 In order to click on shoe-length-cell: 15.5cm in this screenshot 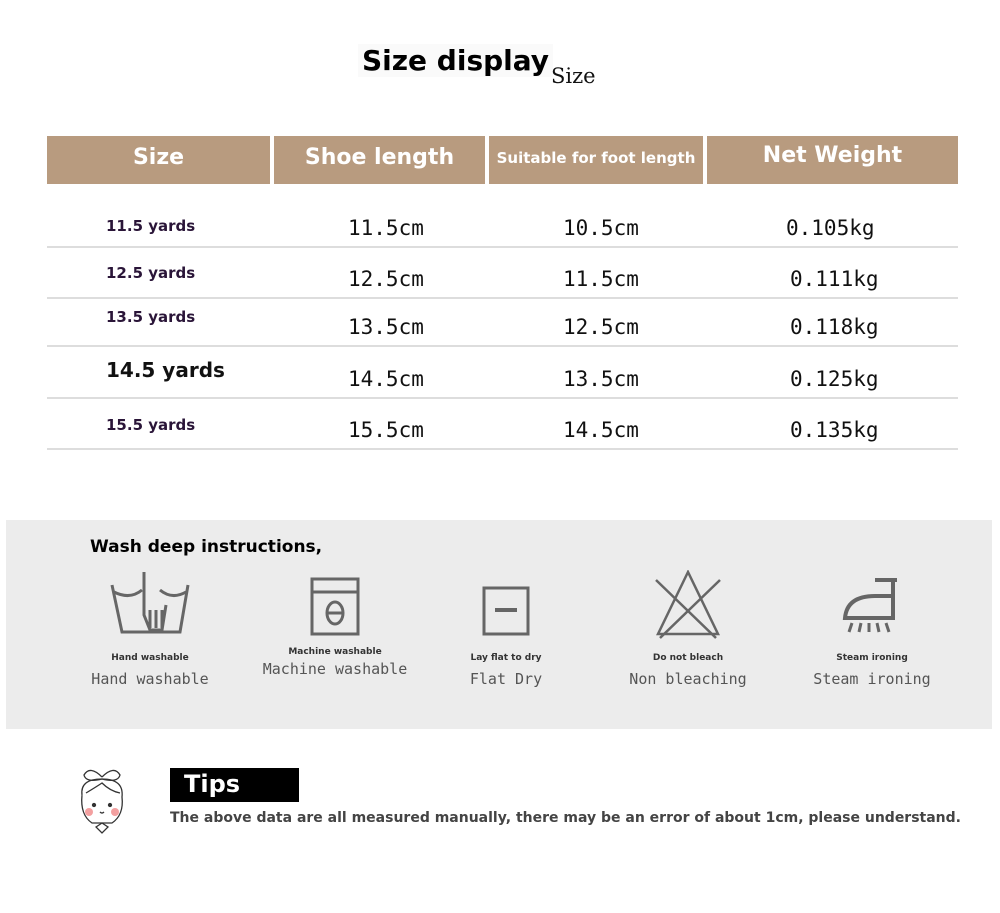, I will do `click(386, 430)`.